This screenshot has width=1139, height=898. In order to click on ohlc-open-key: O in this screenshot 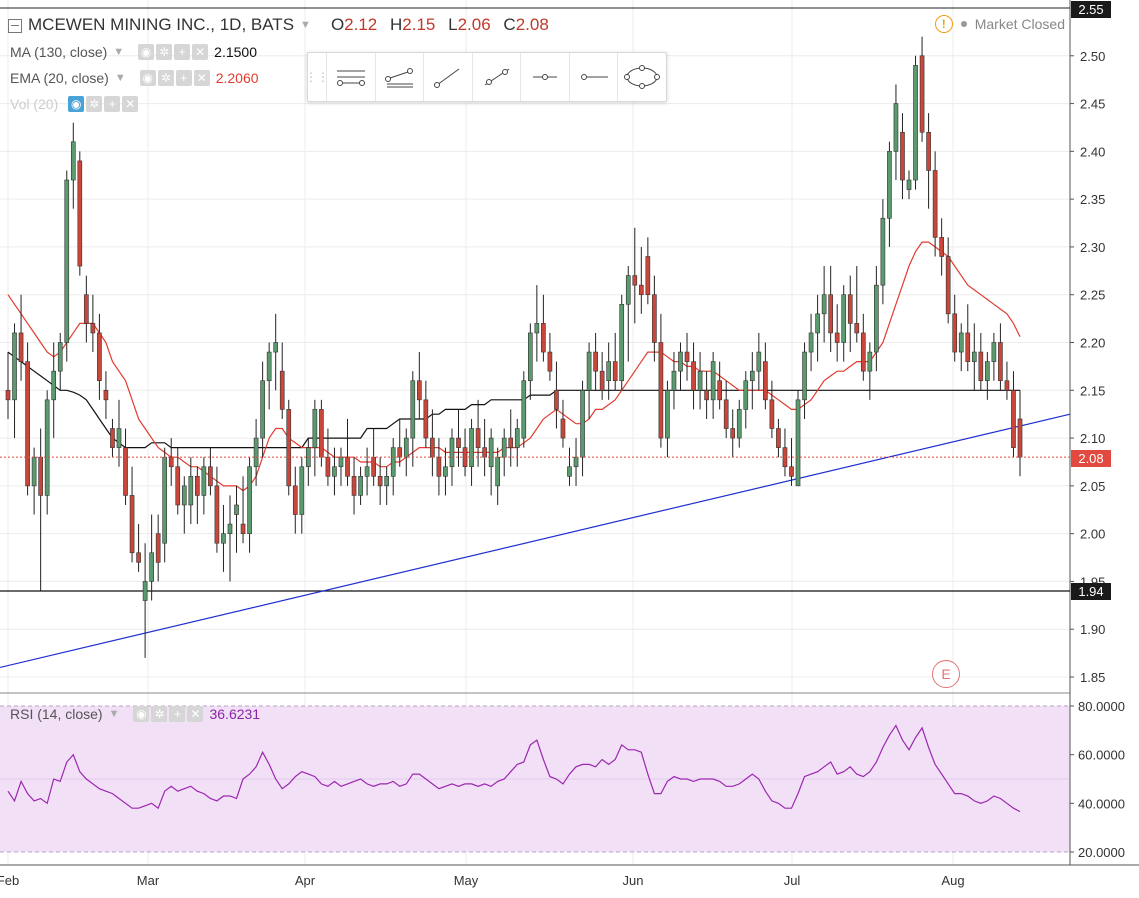, I will do `click(337, 24)`.